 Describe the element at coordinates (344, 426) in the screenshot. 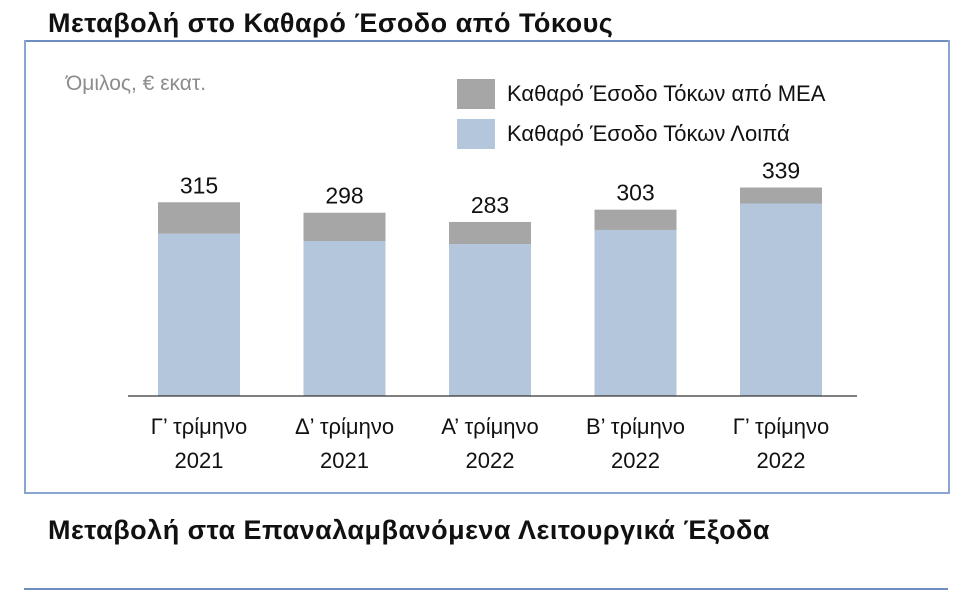

I see `x-tick-label-1-0: Δ’ τρίμηνο` at that location.